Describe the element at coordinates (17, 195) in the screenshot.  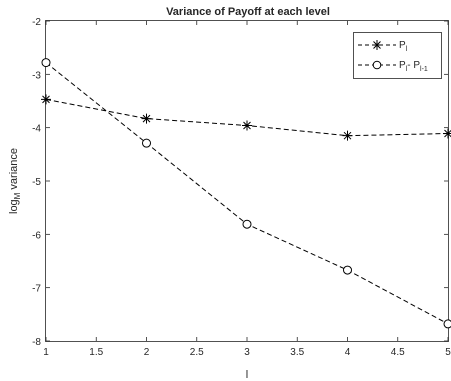
I see `y-axis-label-subscript: M` at that location.